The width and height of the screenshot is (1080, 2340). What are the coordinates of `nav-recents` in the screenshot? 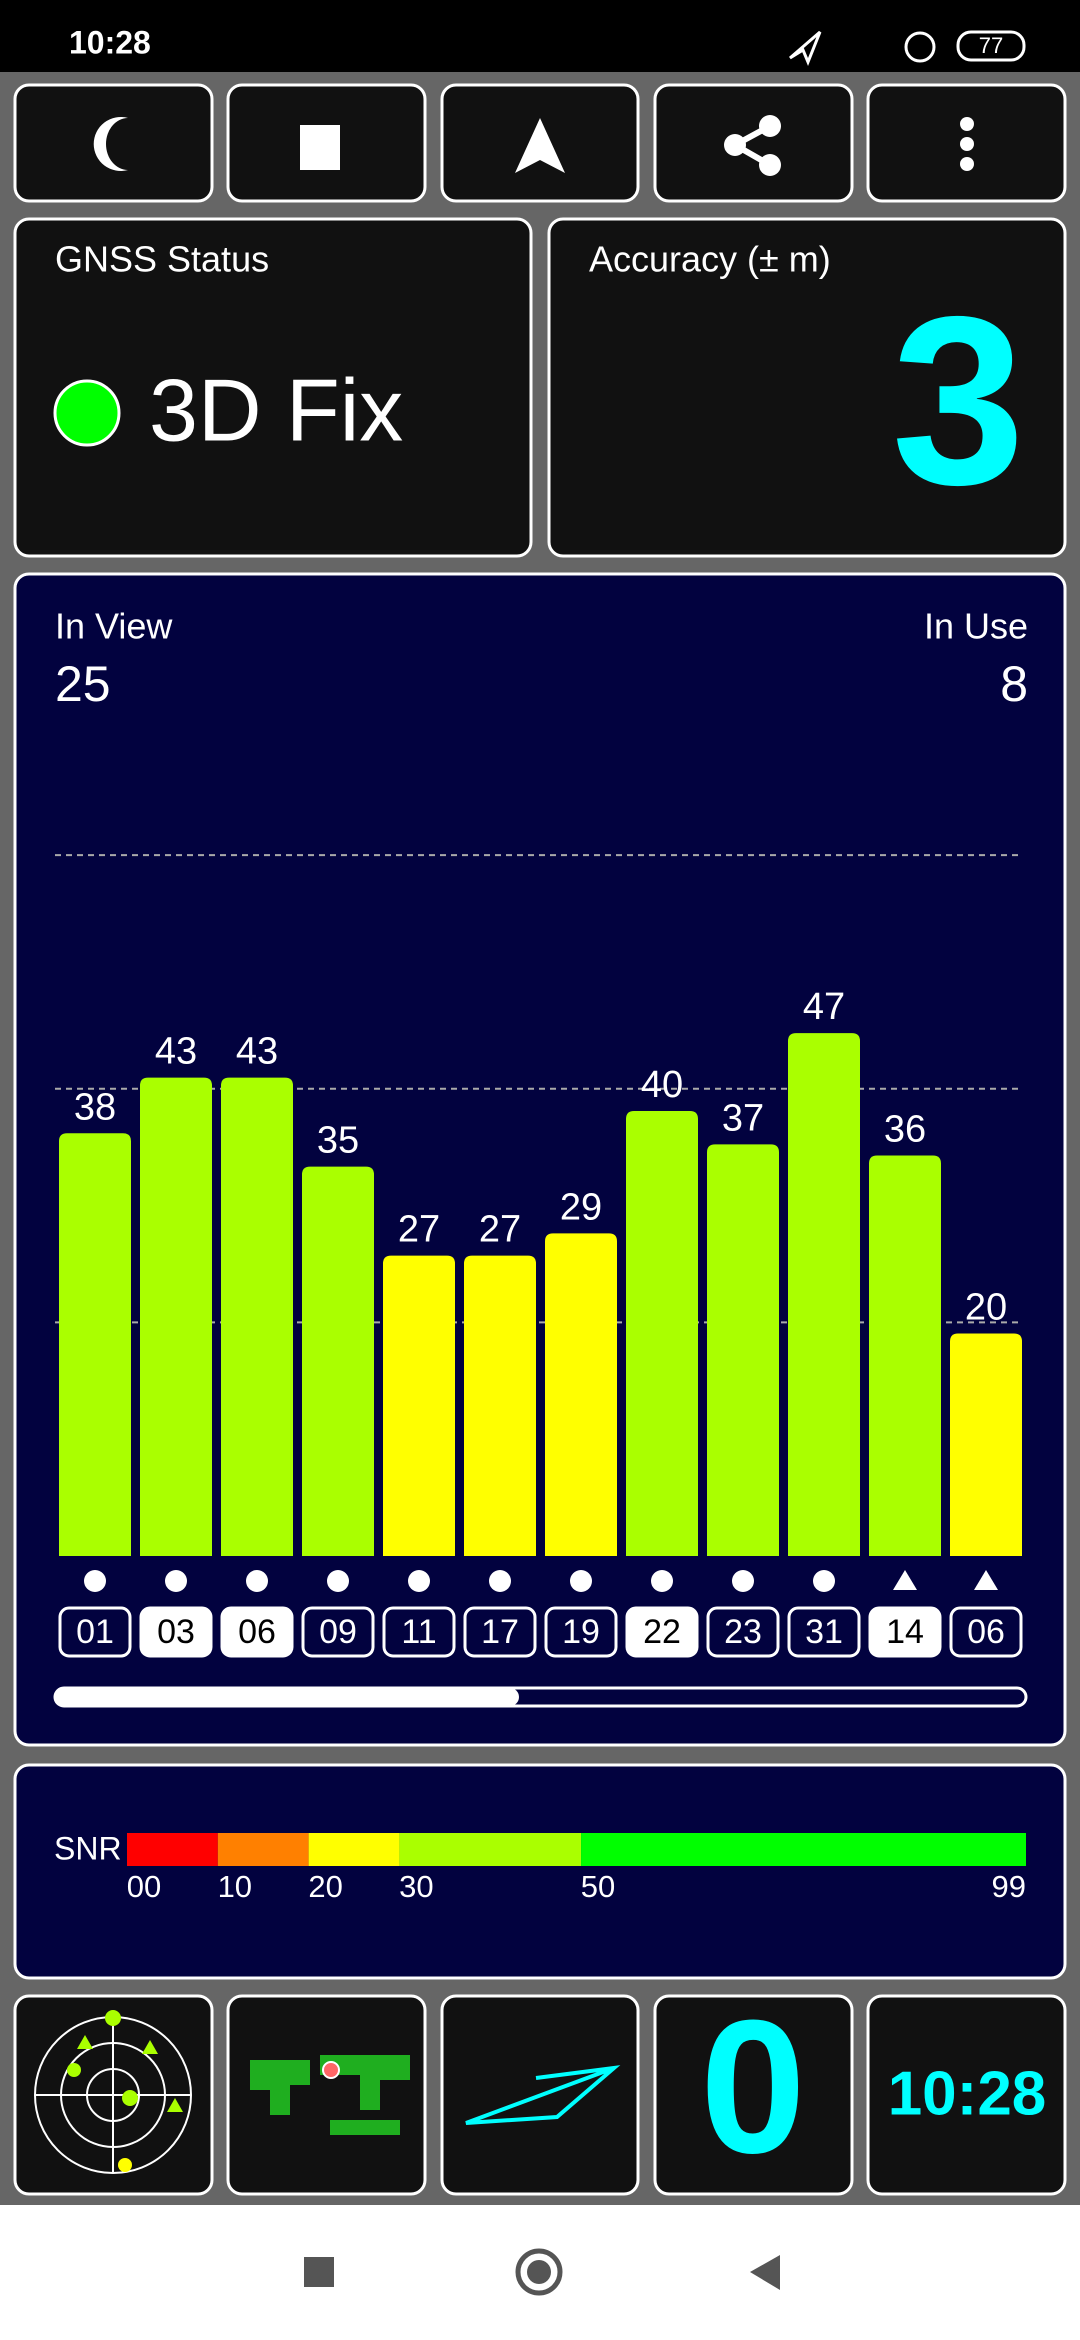 It's located at (319, 2272).